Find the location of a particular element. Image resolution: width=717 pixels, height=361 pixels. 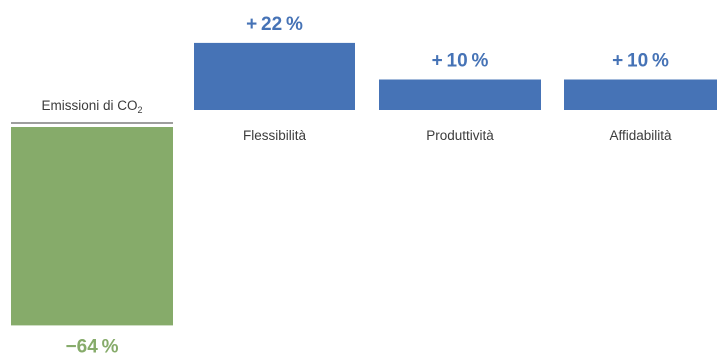

bar-reliability is located at coordinates (640, 94).